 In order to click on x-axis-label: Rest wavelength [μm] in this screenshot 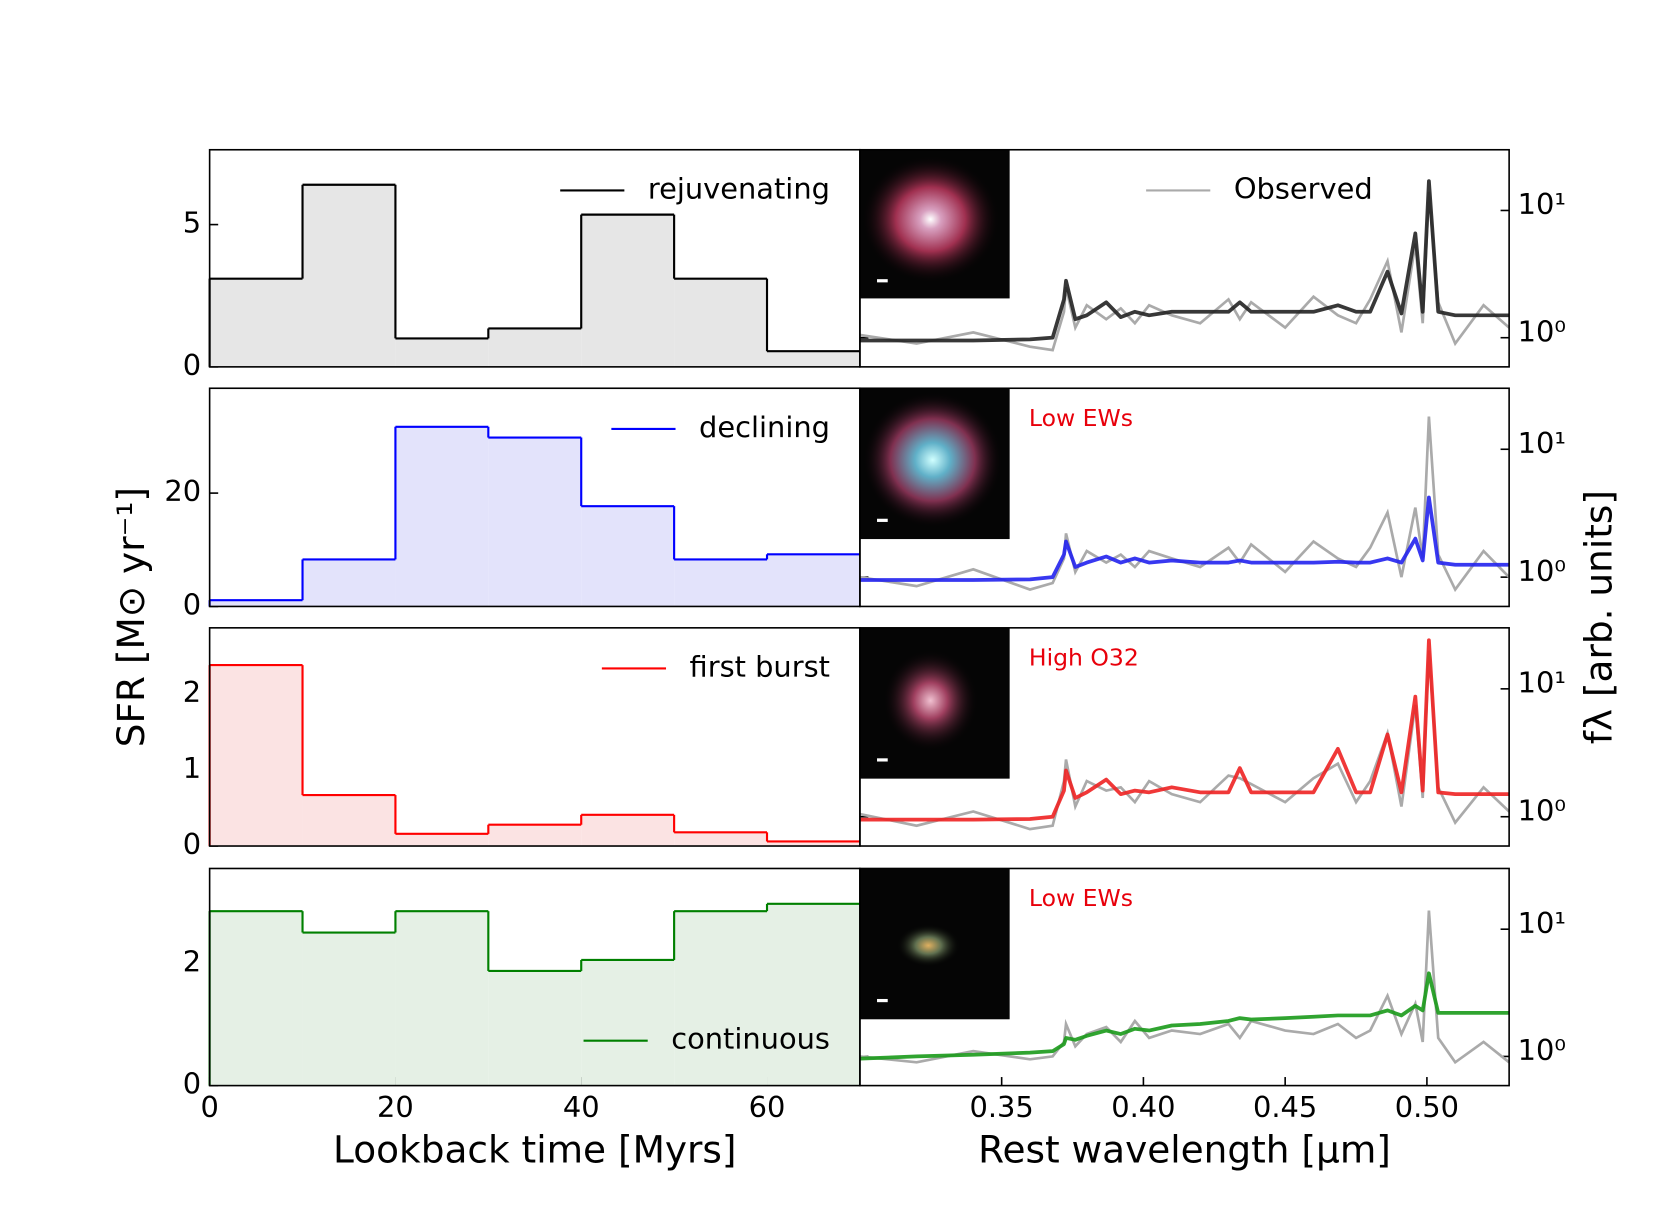, I will do `click(1184, 1149)`.